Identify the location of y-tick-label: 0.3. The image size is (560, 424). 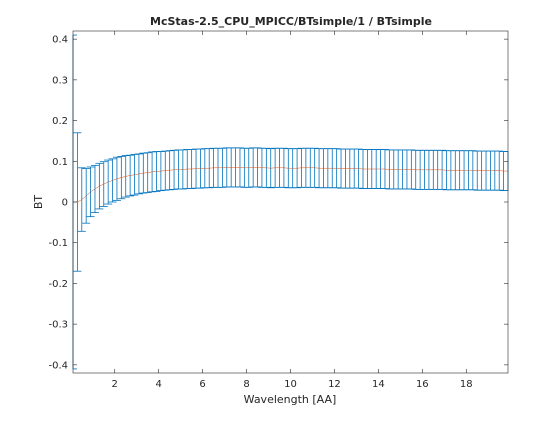
(60, 80).